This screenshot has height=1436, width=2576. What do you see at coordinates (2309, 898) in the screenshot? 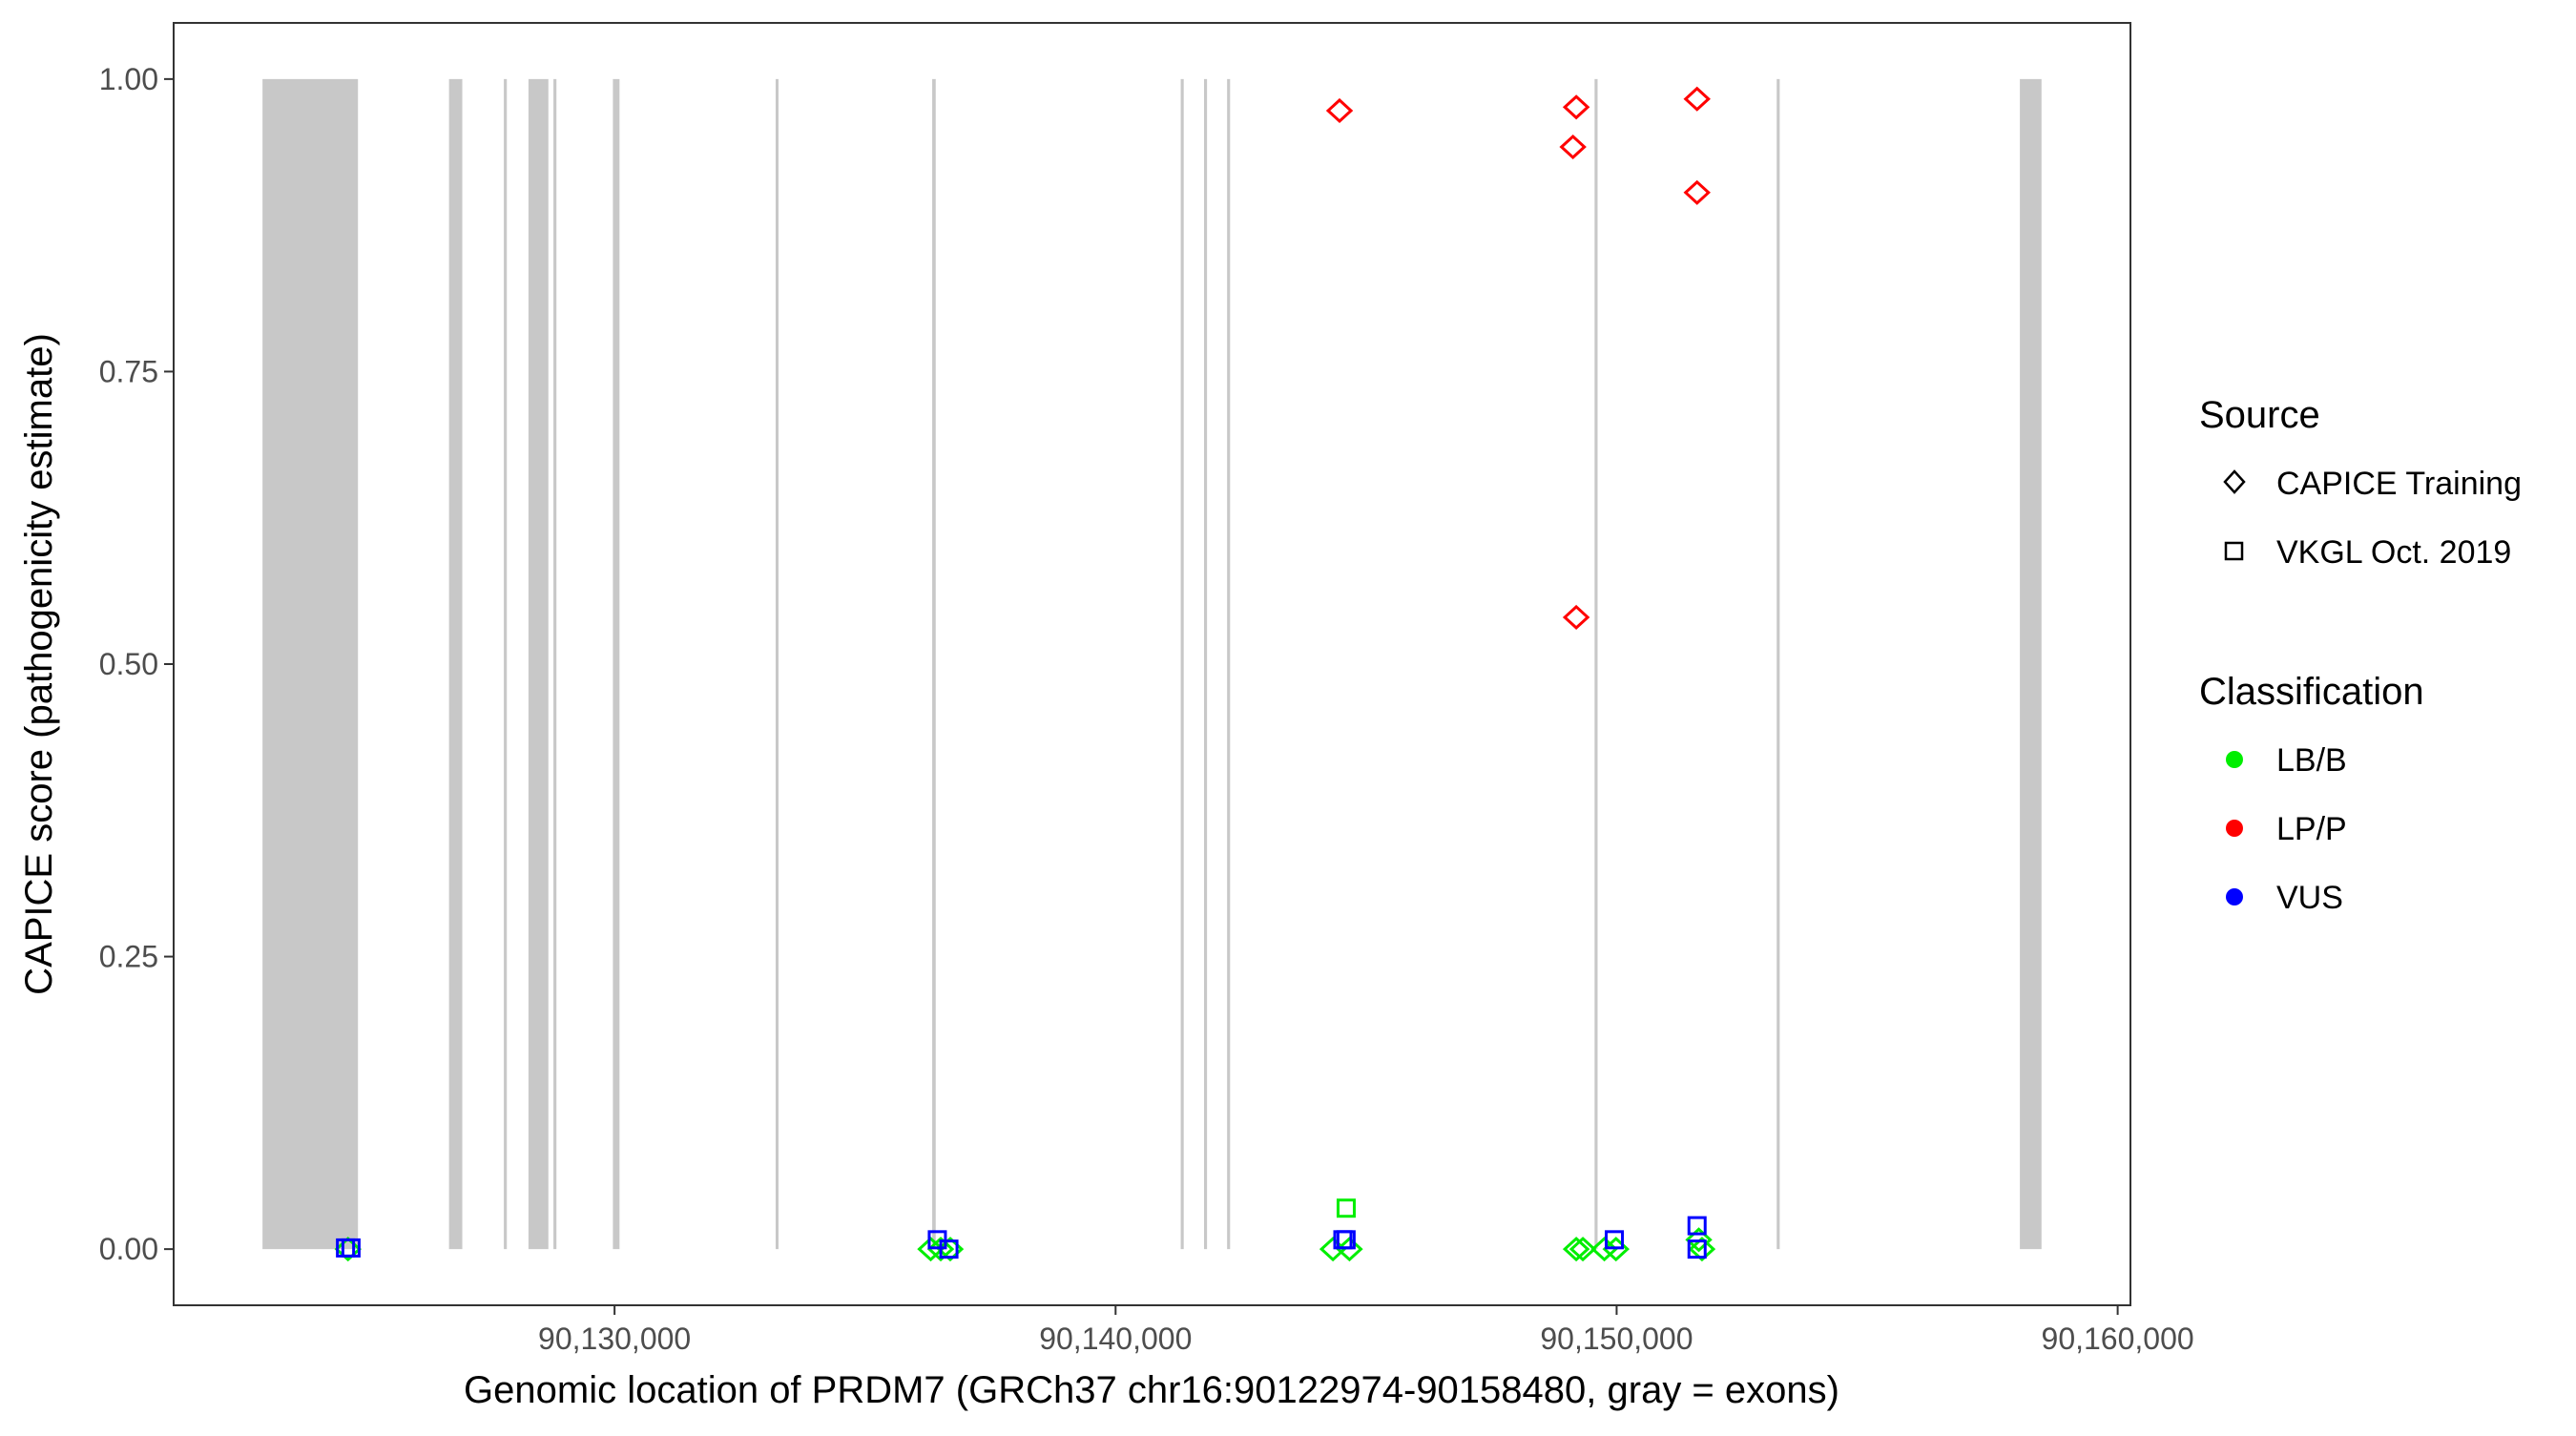
I see `legend-vus-label: VUS` at bounding box center [2309, 898].